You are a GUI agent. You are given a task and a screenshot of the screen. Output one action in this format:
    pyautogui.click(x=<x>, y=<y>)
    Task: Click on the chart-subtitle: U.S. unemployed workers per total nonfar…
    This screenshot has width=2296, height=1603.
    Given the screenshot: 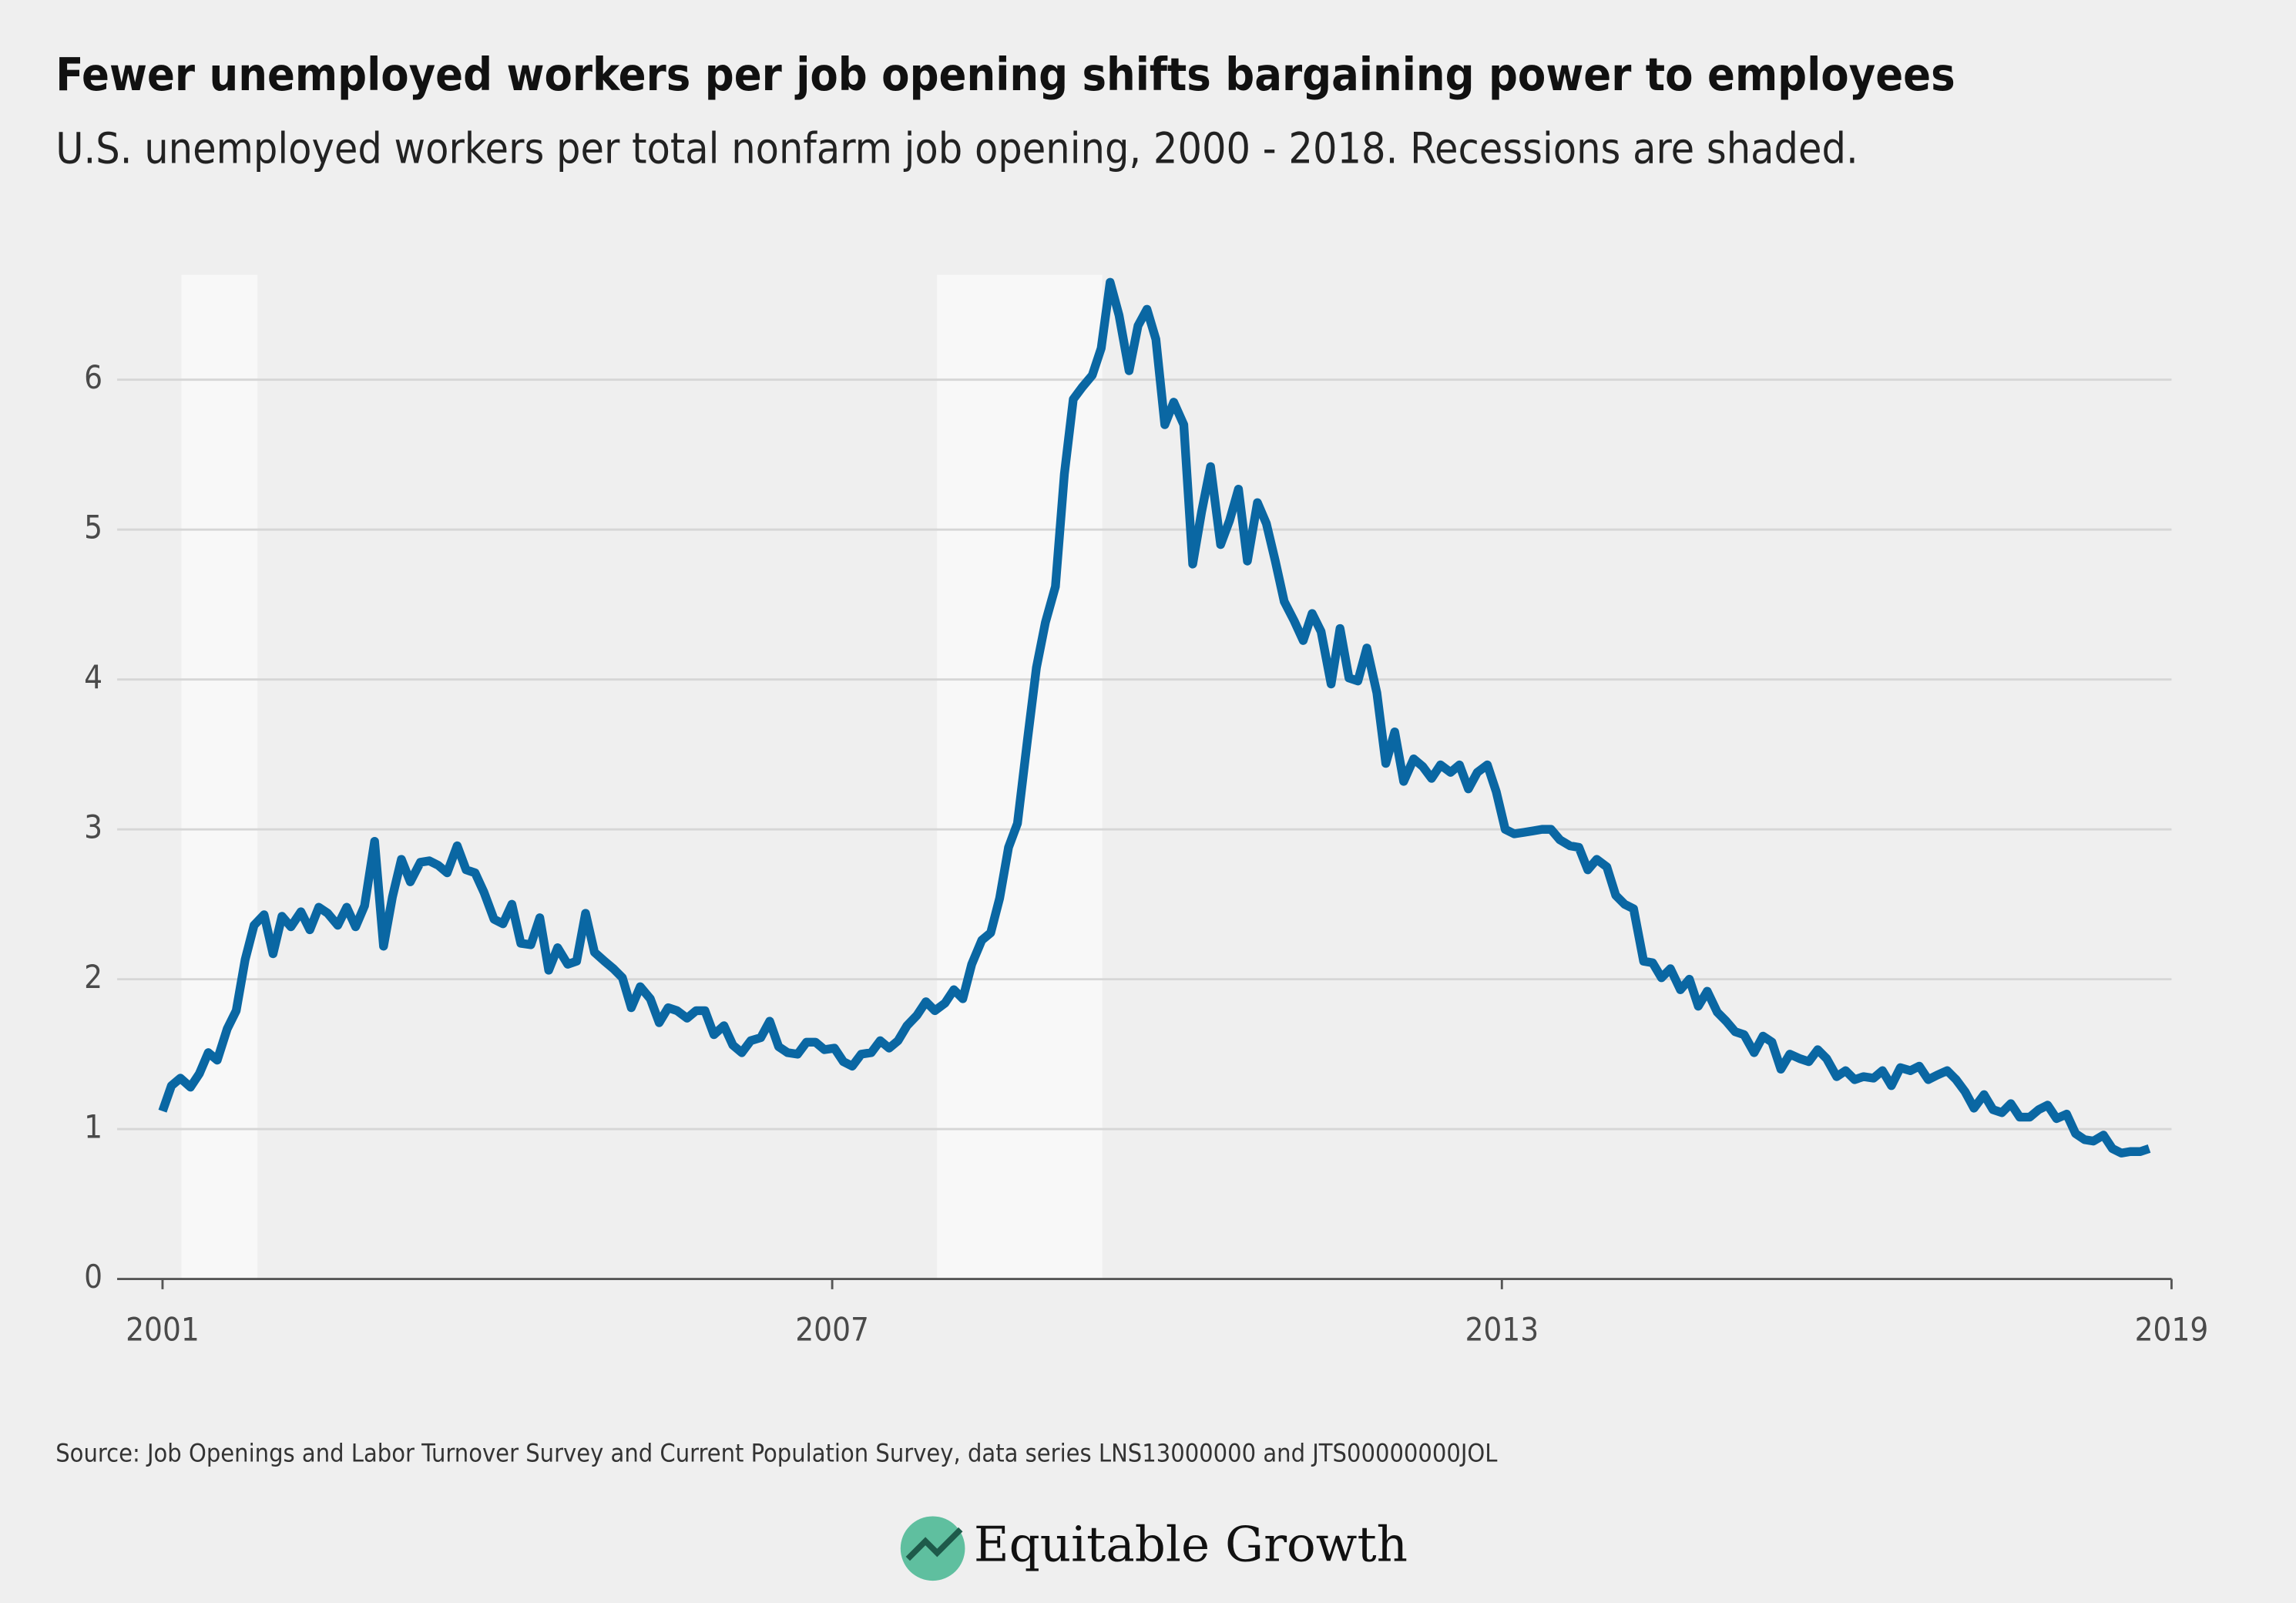 What is the action you would take?
    pyautogui.click(x=956, y=148)
    